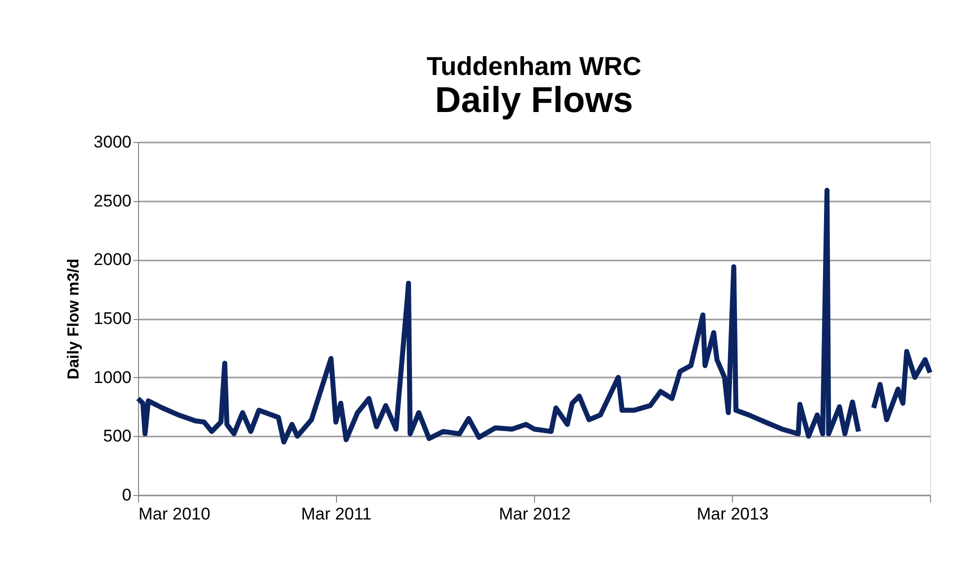  What do you see at coordinates (127, 495) in the screenshot?
I see `y-tick-label: 0` at bounding box center [127, 495].